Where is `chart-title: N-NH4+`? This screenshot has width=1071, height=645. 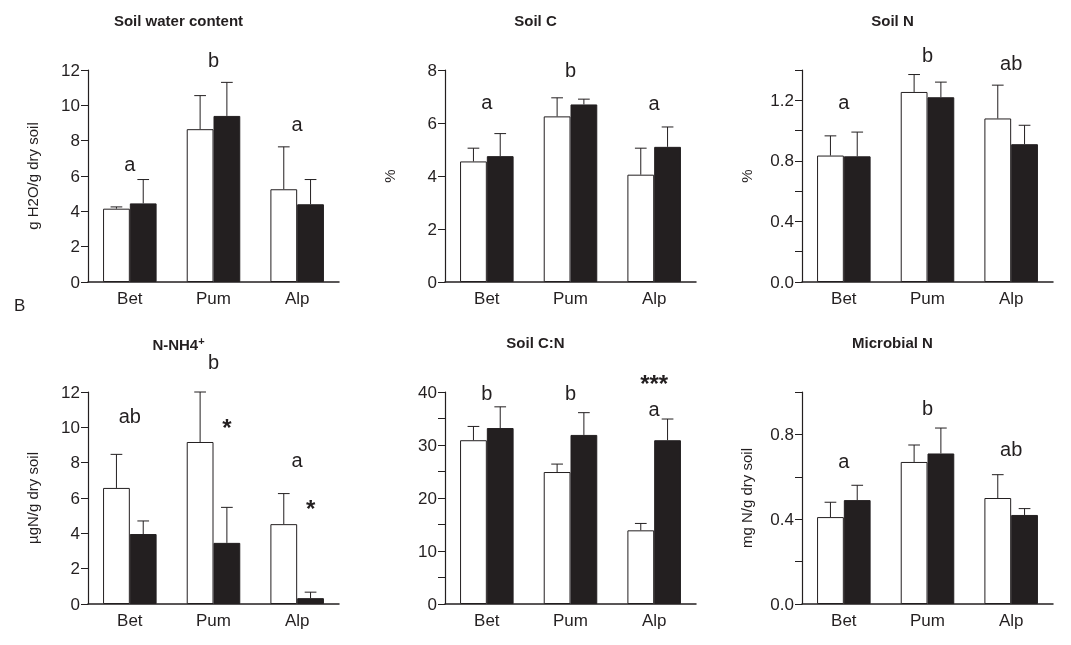 chart-title: N-NH4+ is located at coordinates (178, 343).